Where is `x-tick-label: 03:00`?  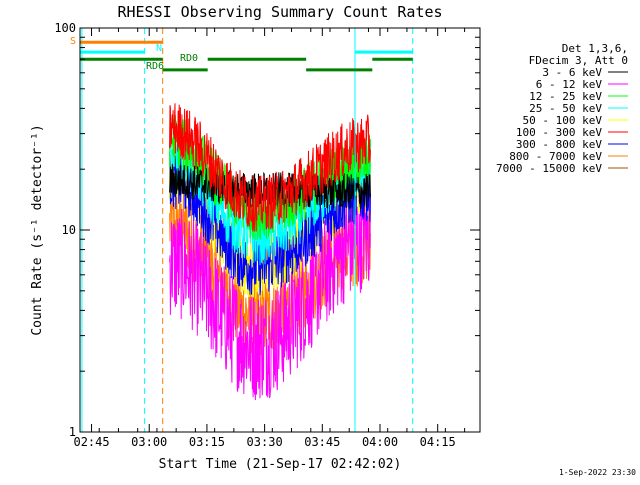
x-tick-label: 03:00 is located at coordinates (149, 442).